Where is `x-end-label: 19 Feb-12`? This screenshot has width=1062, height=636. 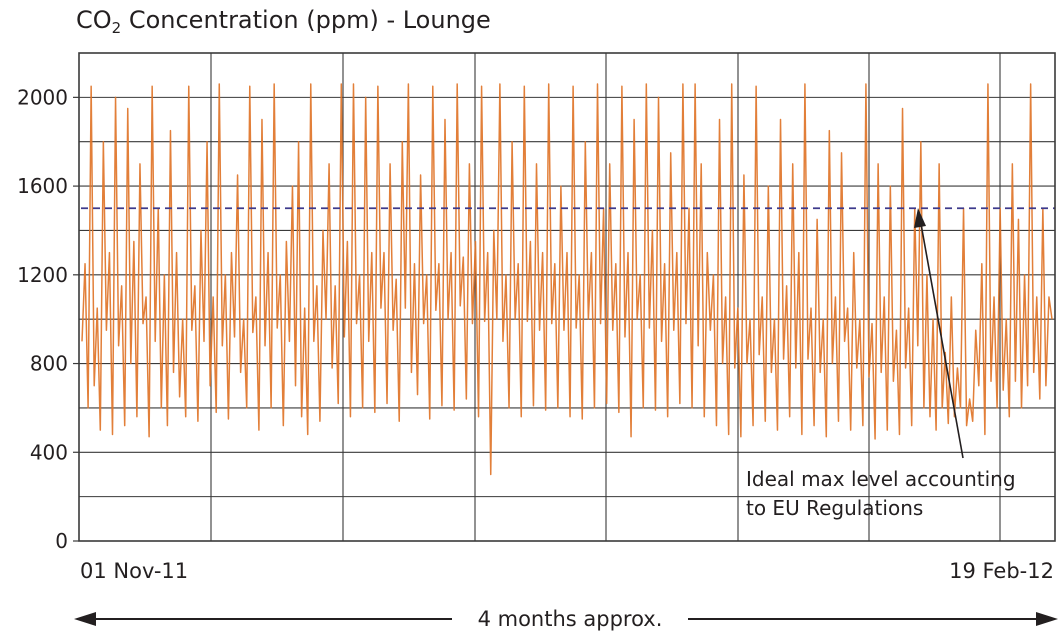 x-end-label: 19 Feb-12 is located at coordinates (1001, 571).